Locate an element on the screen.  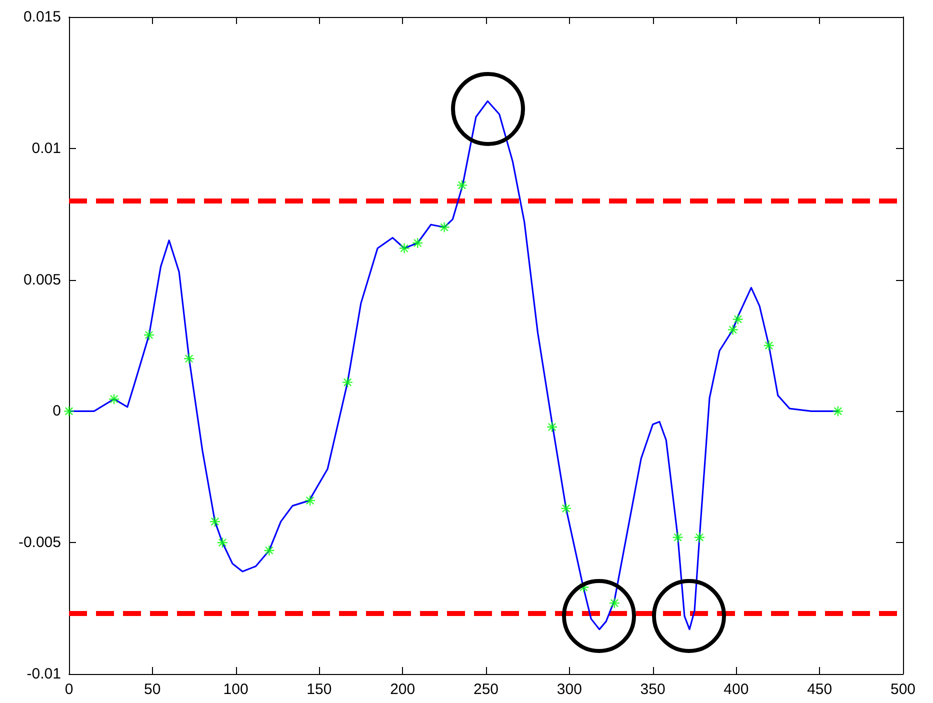
y-tick-label: 0.015 is located at coordinates (42, 17).